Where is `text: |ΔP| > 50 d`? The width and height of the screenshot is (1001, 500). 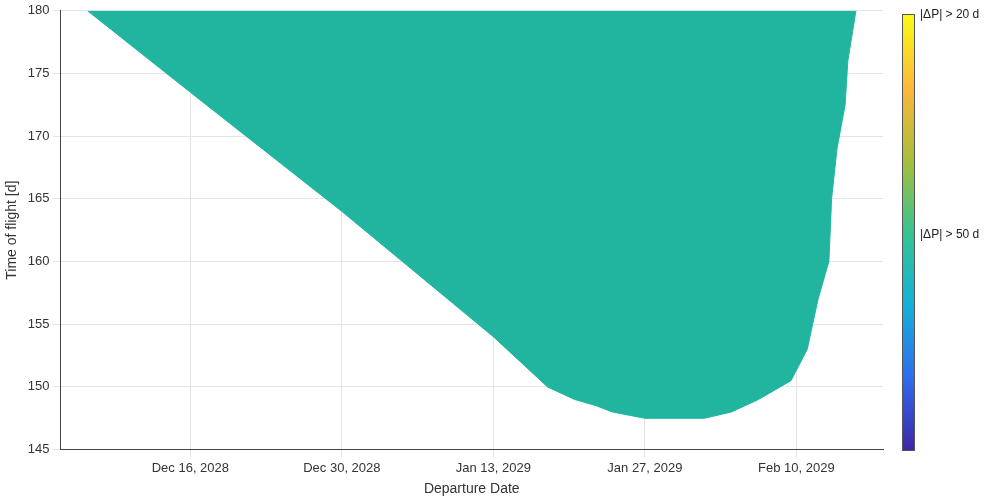
text: |ΔP| > 50 d is located at coordinates (950, 234).